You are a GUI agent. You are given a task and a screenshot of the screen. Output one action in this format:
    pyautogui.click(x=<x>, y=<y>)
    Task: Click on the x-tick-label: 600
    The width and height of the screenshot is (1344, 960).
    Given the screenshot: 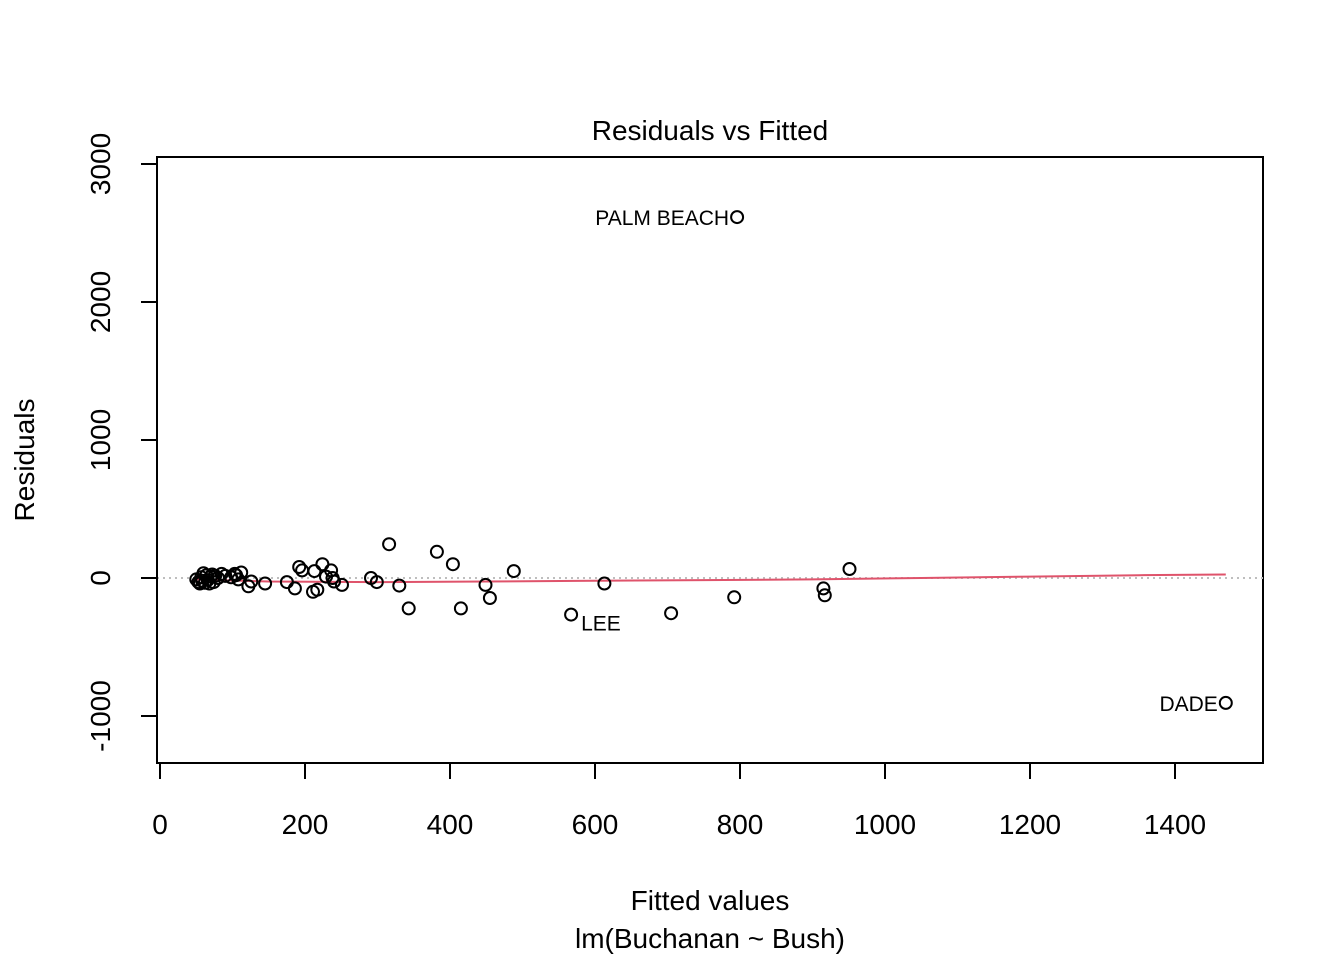 What is the action you would take?
    pyautogui.click(x=595, y=824)
    